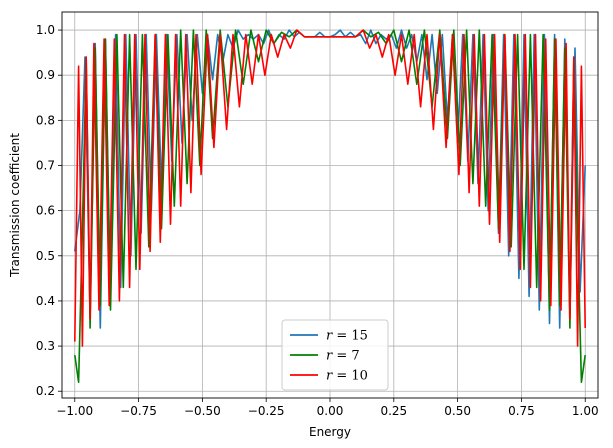  What do you see at coordinates (45, 30) in the screenshot?
I see `y-tick-label: 1.0` at bounding box center [45, 30].